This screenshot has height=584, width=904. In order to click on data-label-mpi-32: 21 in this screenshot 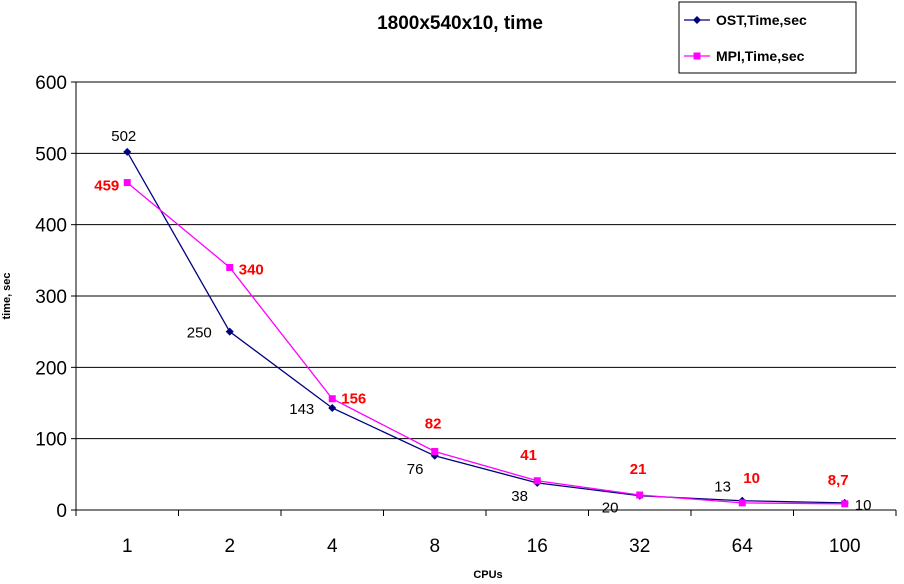, I will do `click(638, 469)`.